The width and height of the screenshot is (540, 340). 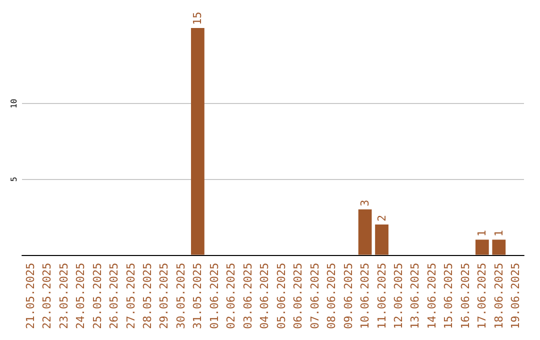 I want to click on x-tick-label: 10.06.2025, so click(x=365, y=296).